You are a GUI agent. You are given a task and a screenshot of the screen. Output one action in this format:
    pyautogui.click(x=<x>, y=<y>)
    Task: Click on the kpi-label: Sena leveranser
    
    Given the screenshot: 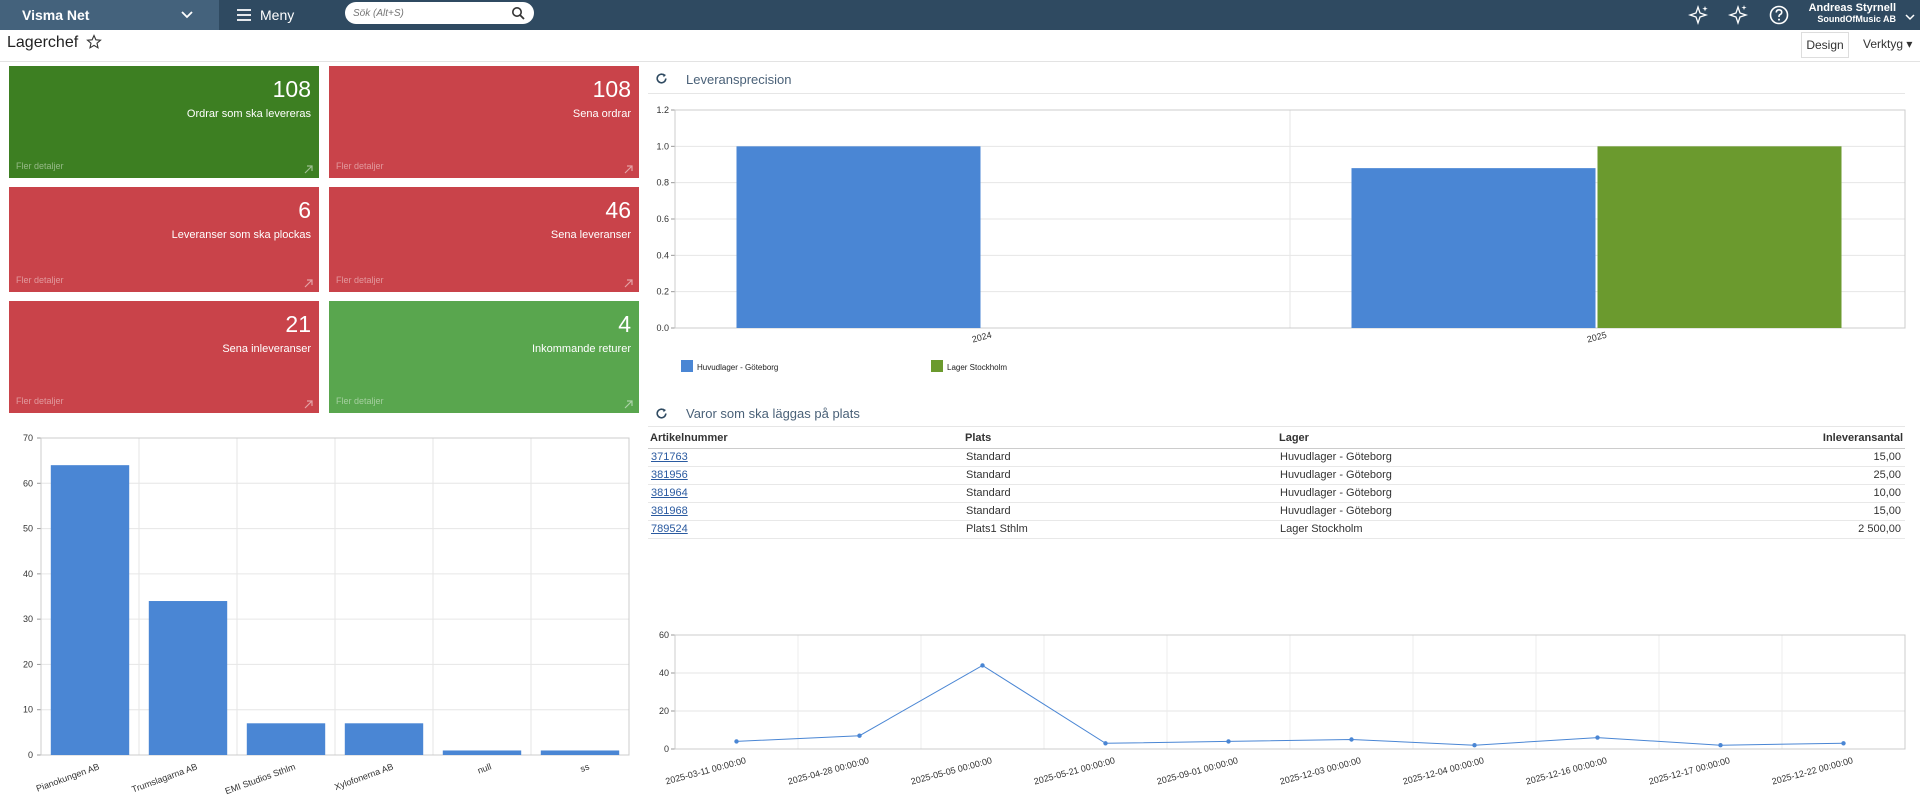 What is the action you would take?
    pyautogui.click(x=590, y=235)
    